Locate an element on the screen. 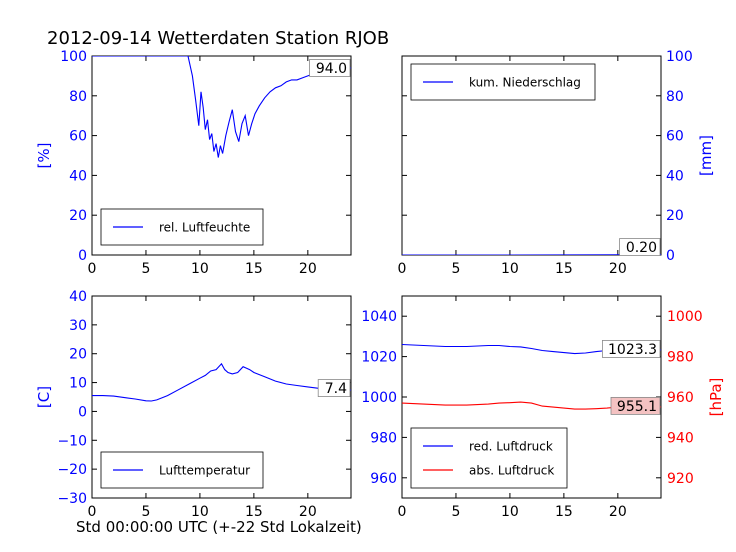  y-tick-label: 1040 is located at coordinates (379, 317).